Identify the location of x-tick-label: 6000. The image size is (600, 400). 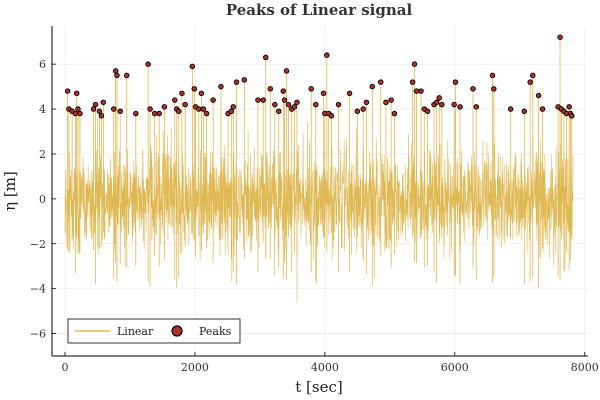
(455, 367).